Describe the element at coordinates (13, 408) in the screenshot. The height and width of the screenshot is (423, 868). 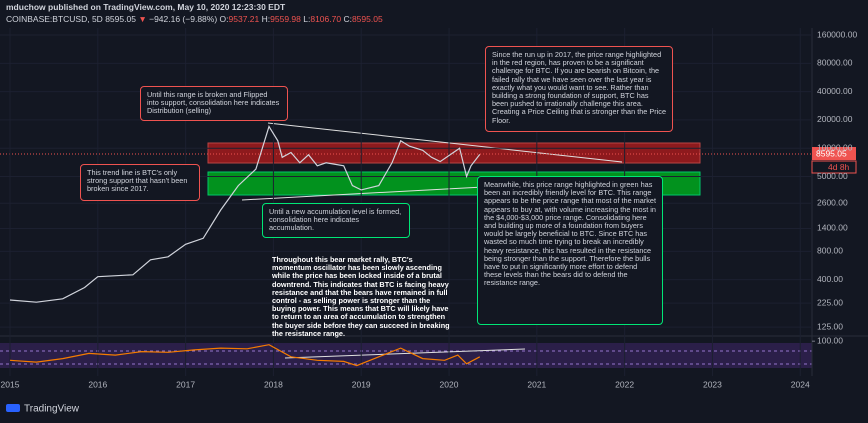
I see `logo` at that location.